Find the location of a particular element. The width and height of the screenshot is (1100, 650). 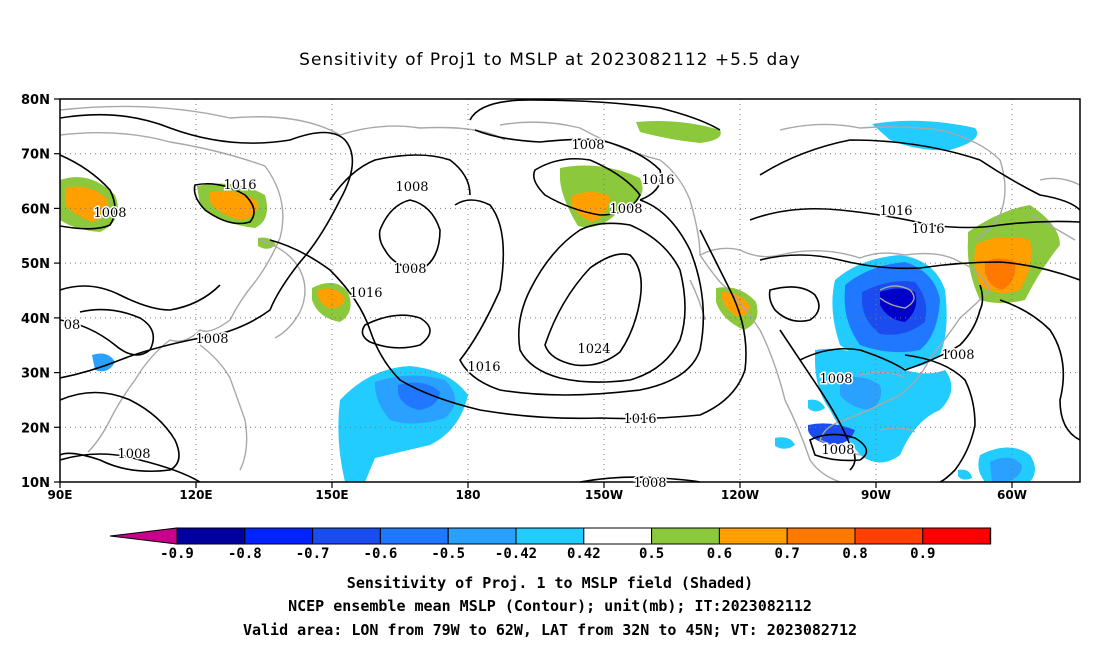

longitude-axis: 90E 120E 150E 180 150W 120W 90W 60W is located at coordinates (537, 492).